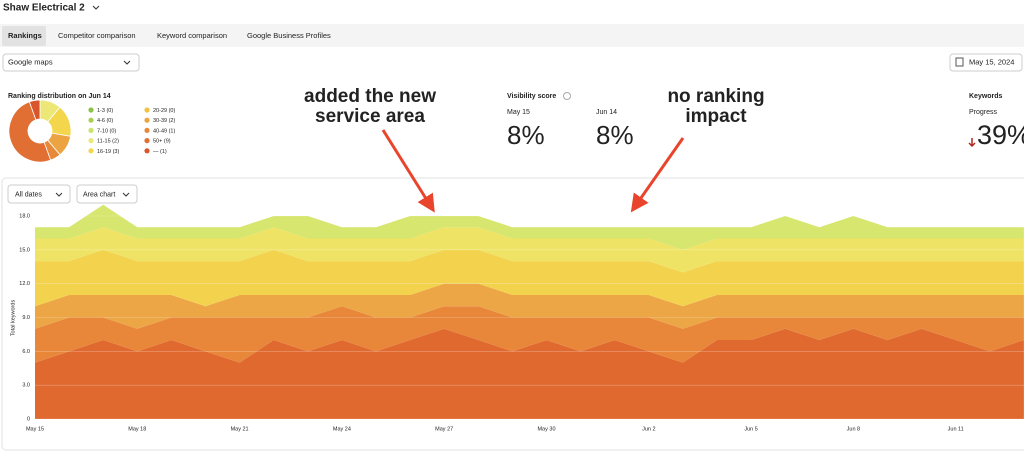  Describe the element at coordinates (71, 62) in the screenshot. I see `source-select` at that location.